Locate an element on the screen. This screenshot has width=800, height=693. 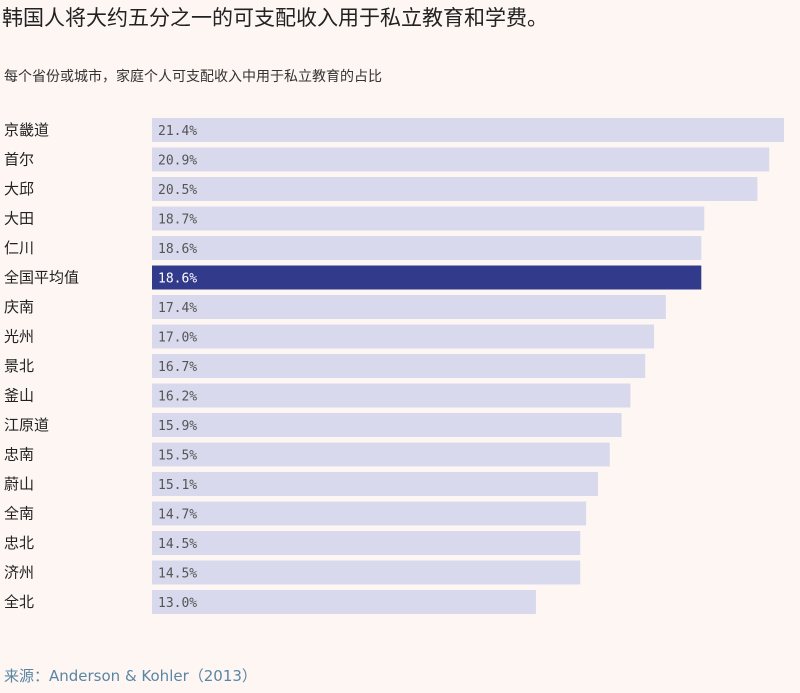
category-label: 光州 is located at coordinates (19, 337).